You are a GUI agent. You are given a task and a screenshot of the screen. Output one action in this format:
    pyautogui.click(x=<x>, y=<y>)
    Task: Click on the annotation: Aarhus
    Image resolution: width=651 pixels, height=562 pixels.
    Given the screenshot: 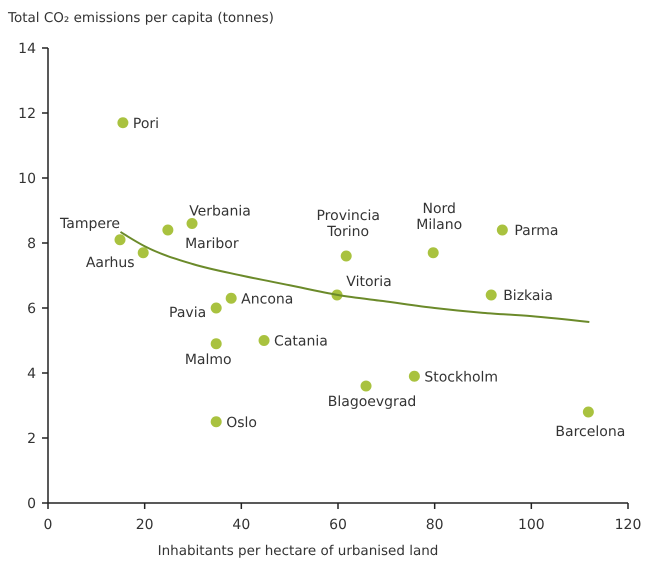 What is the action you would take?
    pyautogui.click(x=110, y=262)
    